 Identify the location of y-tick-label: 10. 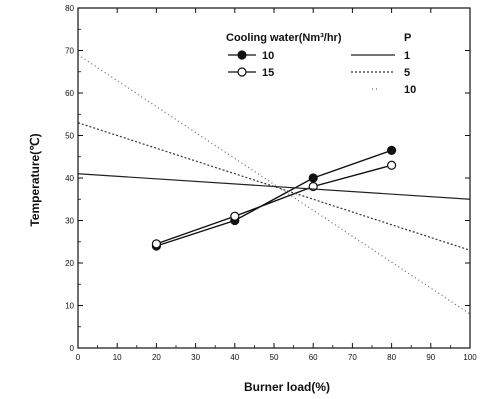
(69, 306).